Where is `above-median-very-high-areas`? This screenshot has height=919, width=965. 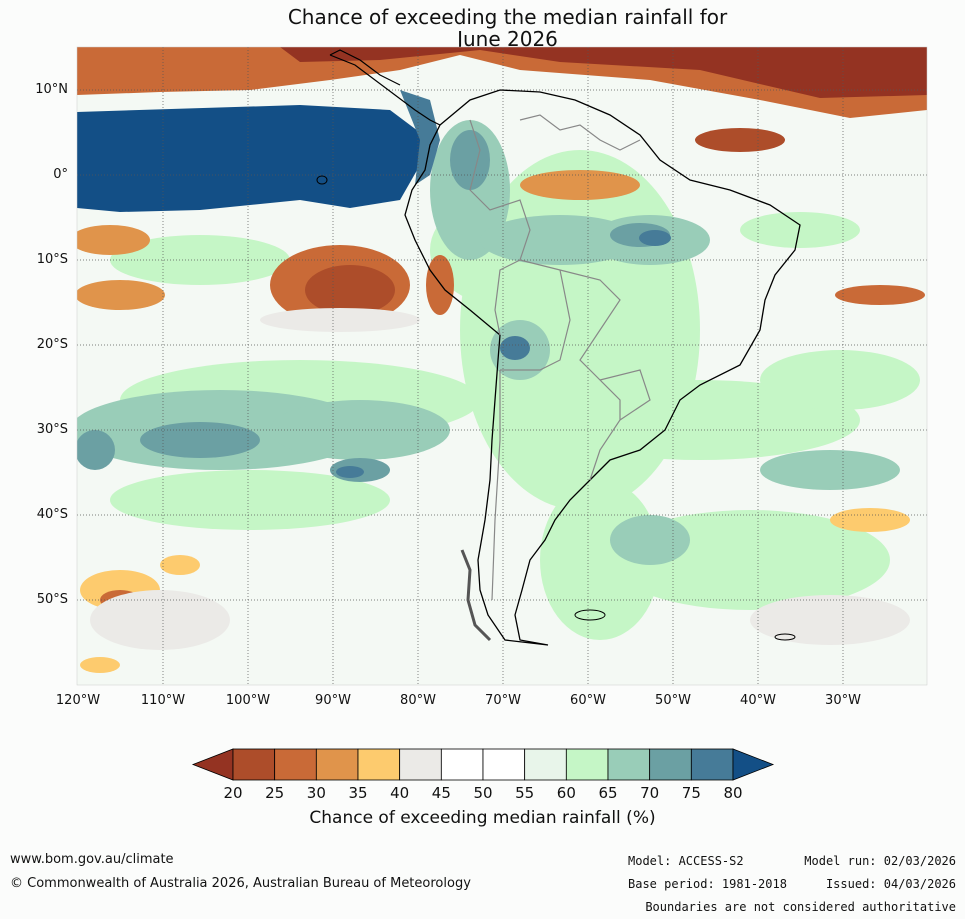 above-median-very-high-areas is located at coordinates (503, 354).